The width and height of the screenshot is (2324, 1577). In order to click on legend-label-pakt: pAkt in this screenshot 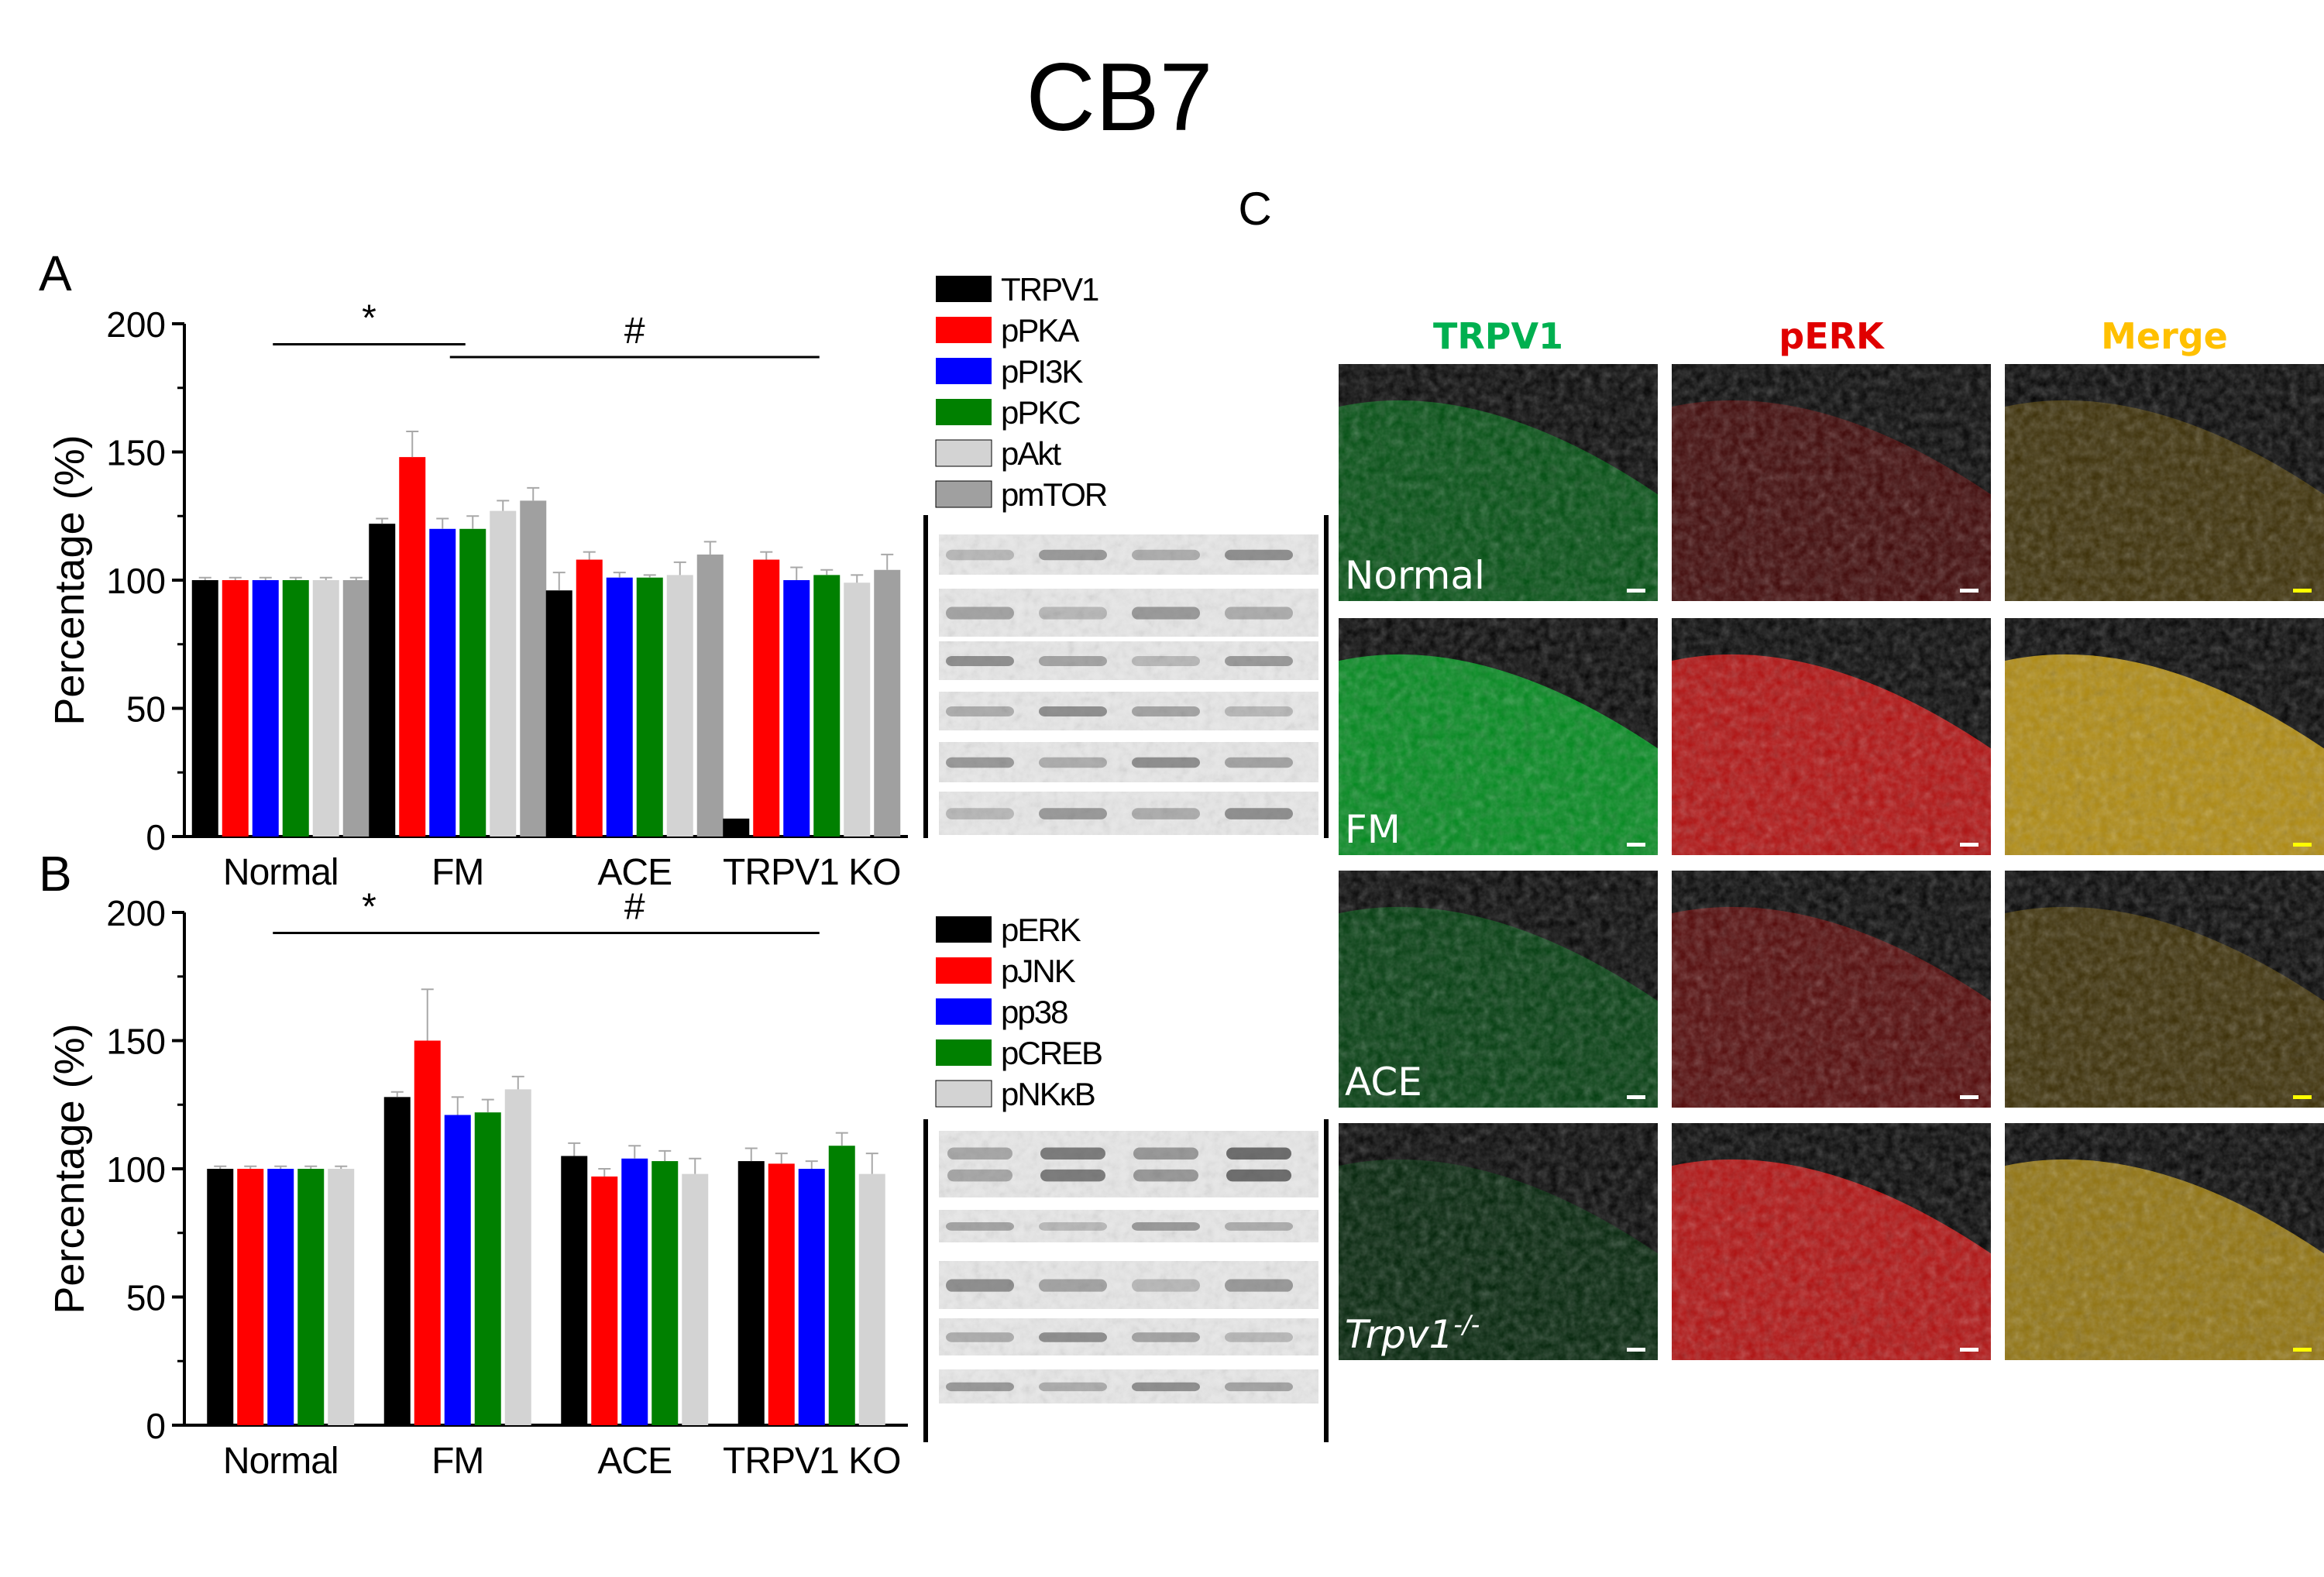, I will do `click(1031, 454)`.